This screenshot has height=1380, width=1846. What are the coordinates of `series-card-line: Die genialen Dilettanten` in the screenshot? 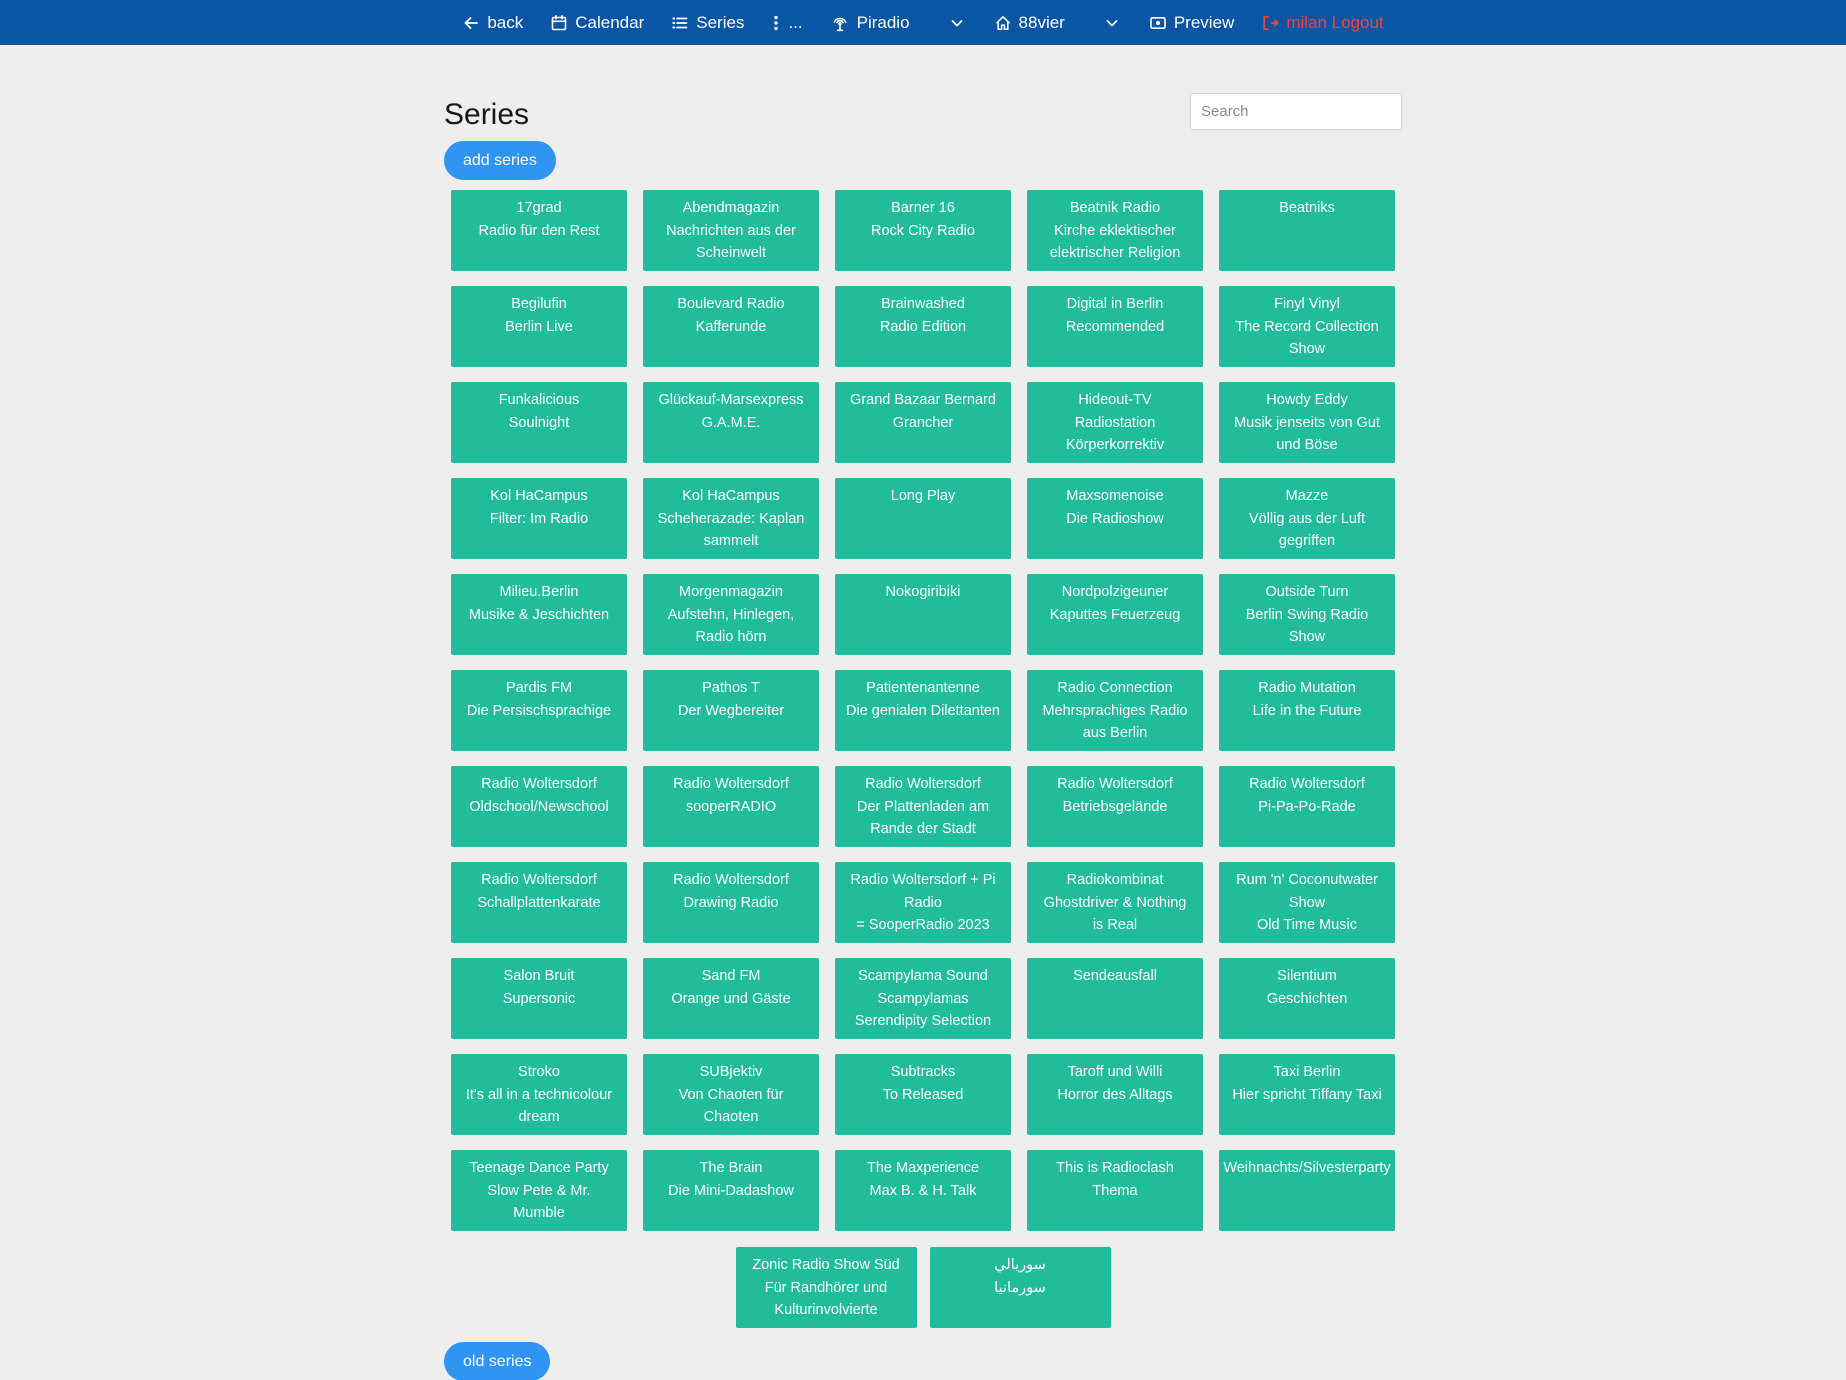 It's located at (923, 710).